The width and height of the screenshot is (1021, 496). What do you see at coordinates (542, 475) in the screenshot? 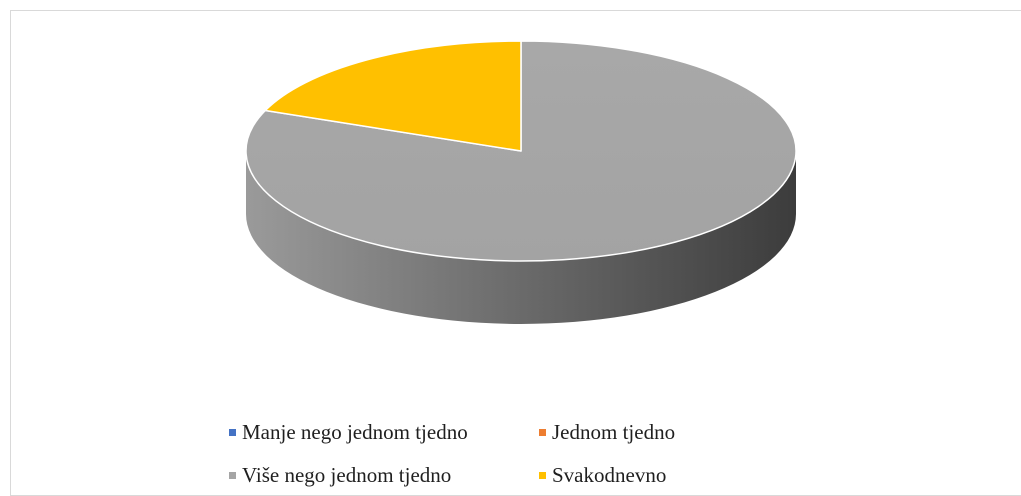
I see `legend-swatch-yellow` at bounding box center [542, 475].